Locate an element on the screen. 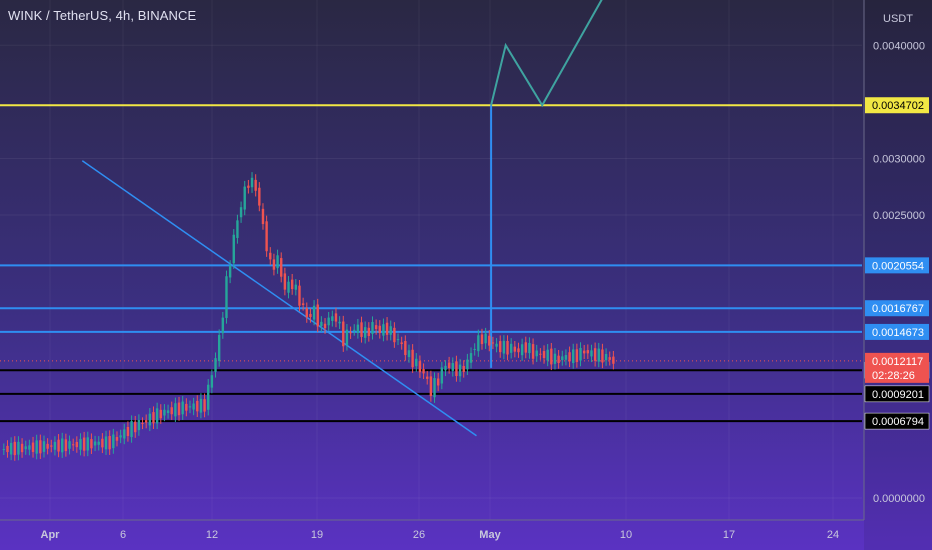 The image size is (932, 550). chart-title: WINK / TetherUS, 4h, BINANCE is located at coordinates (102, 15).